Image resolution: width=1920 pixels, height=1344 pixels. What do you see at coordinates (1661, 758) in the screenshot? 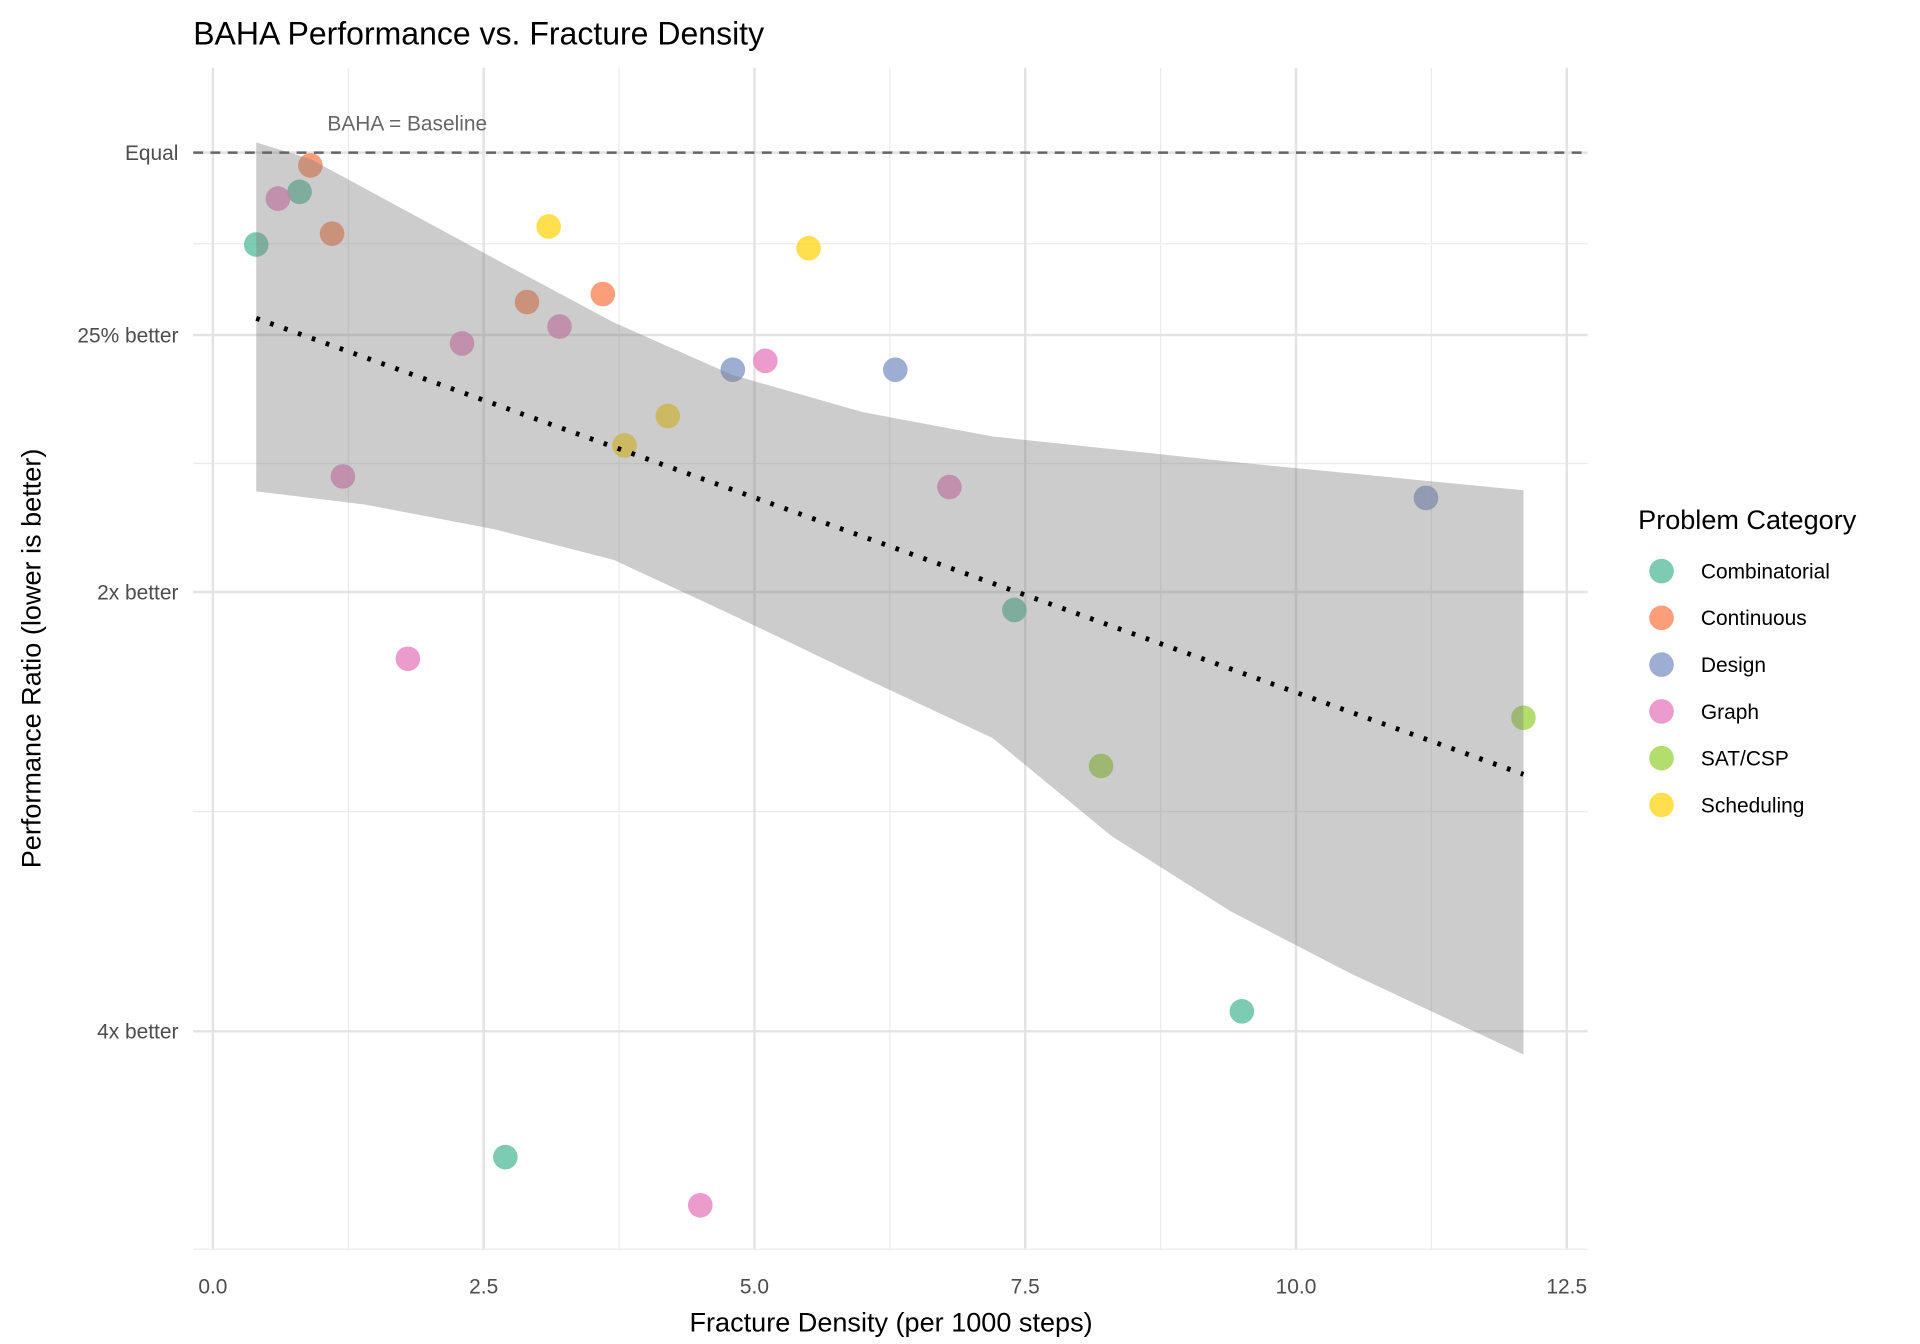
I see `legend-key-sat-csp` at bounding box center [1661, 758].